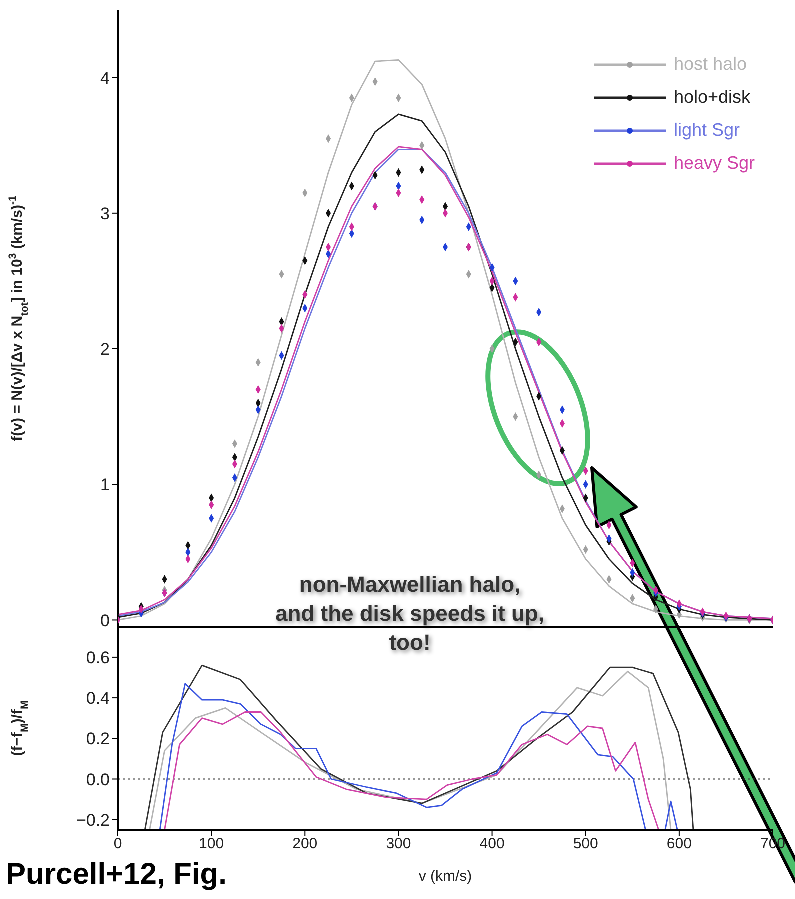 This screenshot has width=795, height=899. Describe the element at coordinates (445, 876) in the screenshot. I see `x-axis-title: v (km/s)` at that location.